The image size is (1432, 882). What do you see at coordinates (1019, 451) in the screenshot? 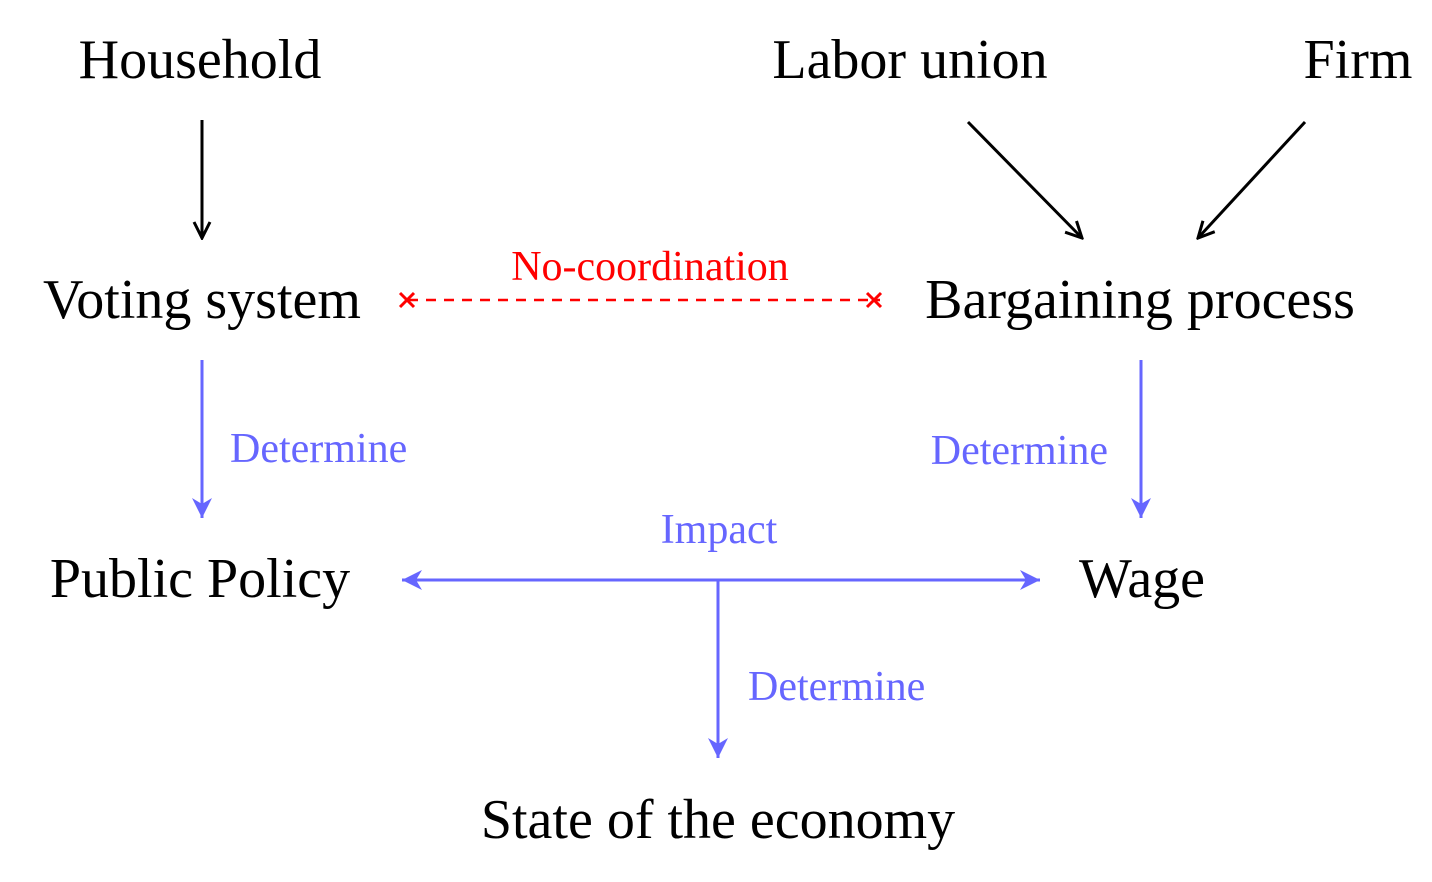
I see `label-determine-wage: Determine` at bounding box center [1019, 451].